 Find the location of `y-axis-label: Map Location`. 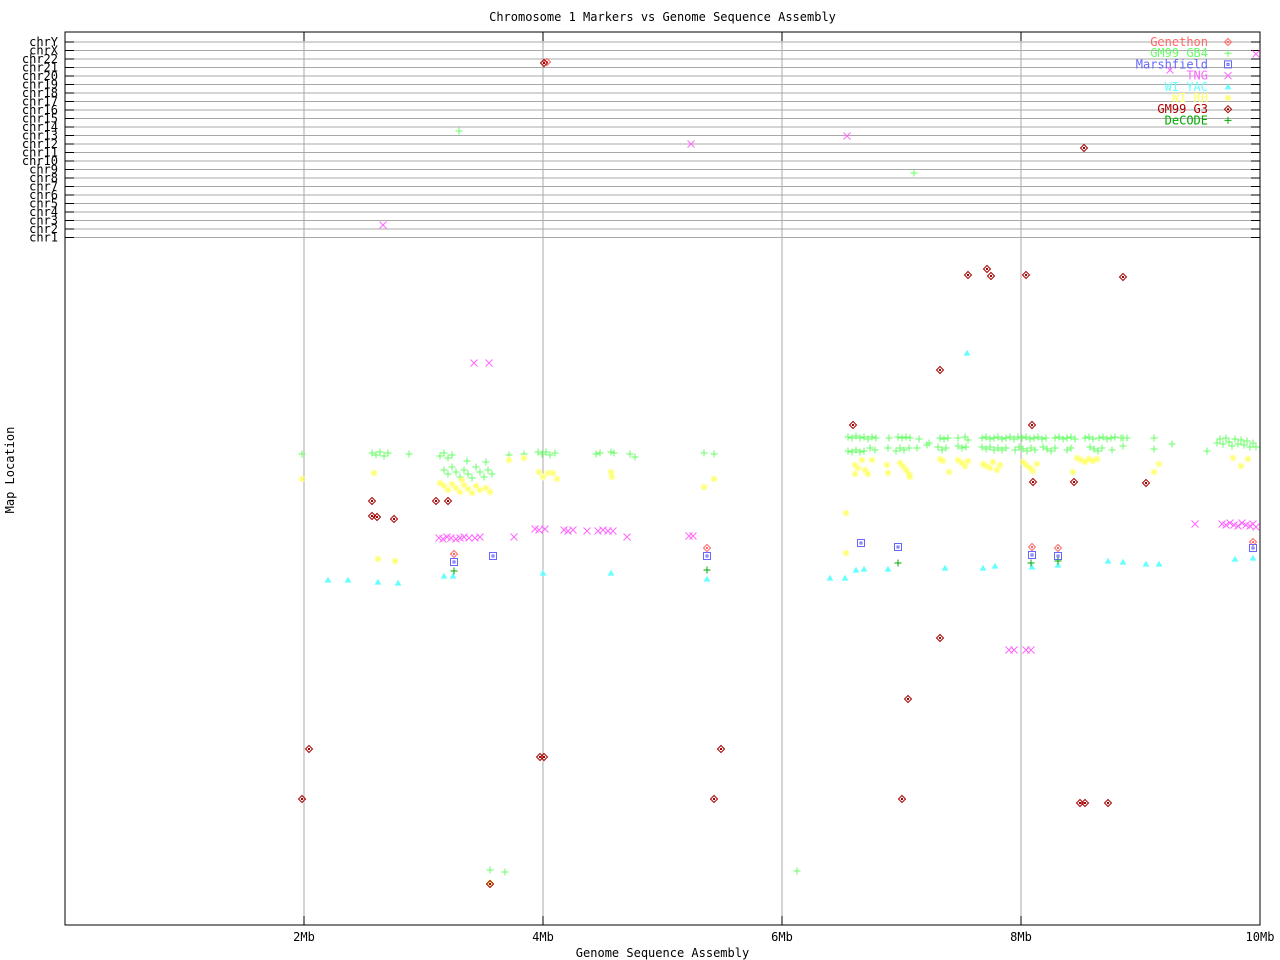

y-axis-label: Map Location is located at coordinates (10, 470).